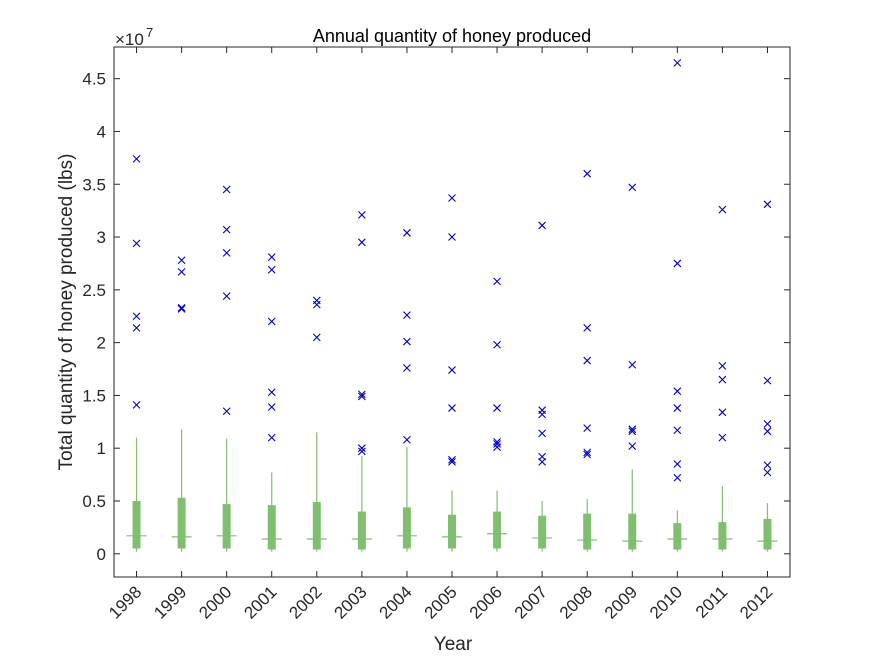  I want to click on exponent-label: ×10 7, so click(134, 37).